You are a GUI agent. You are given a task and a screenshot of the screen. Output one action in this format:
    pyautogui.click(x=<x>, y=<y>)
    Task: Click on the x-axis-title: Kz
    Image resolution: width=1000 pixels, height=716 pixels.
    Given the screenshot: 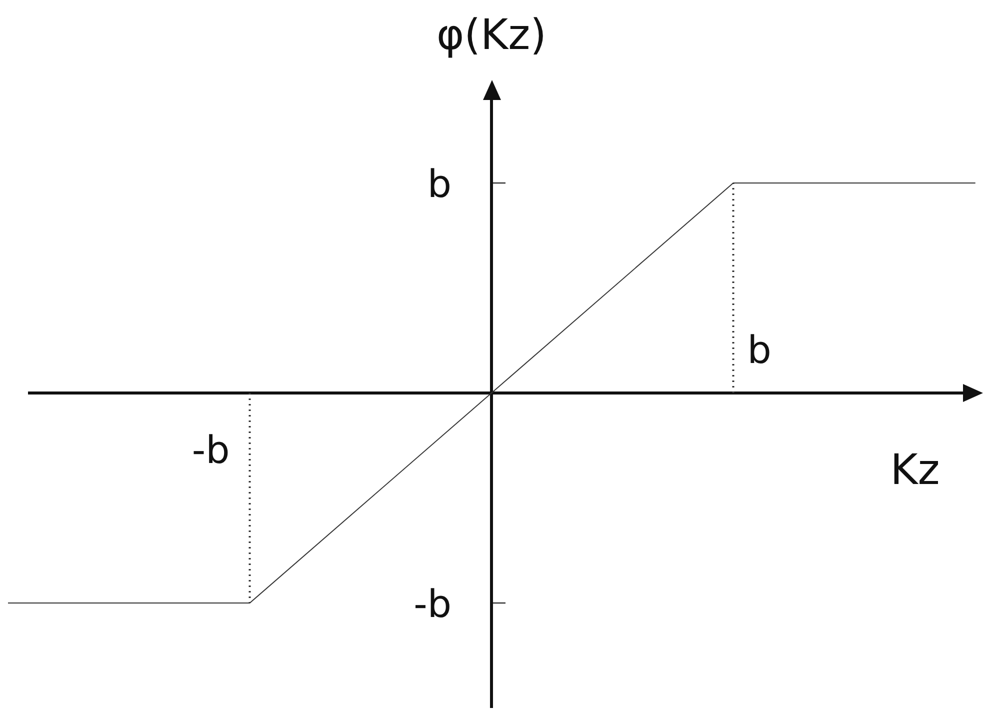 What is the action you would take?
    pyautogui.click(x=915, y=469)
    